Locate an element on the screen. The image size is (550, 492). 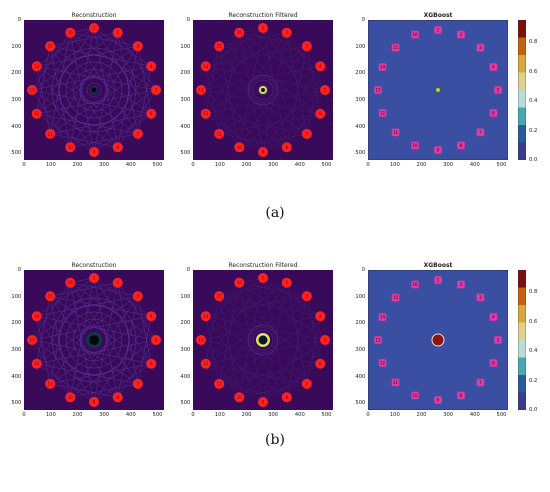
electrode-label: 2 is located at coordinates (461, 34).